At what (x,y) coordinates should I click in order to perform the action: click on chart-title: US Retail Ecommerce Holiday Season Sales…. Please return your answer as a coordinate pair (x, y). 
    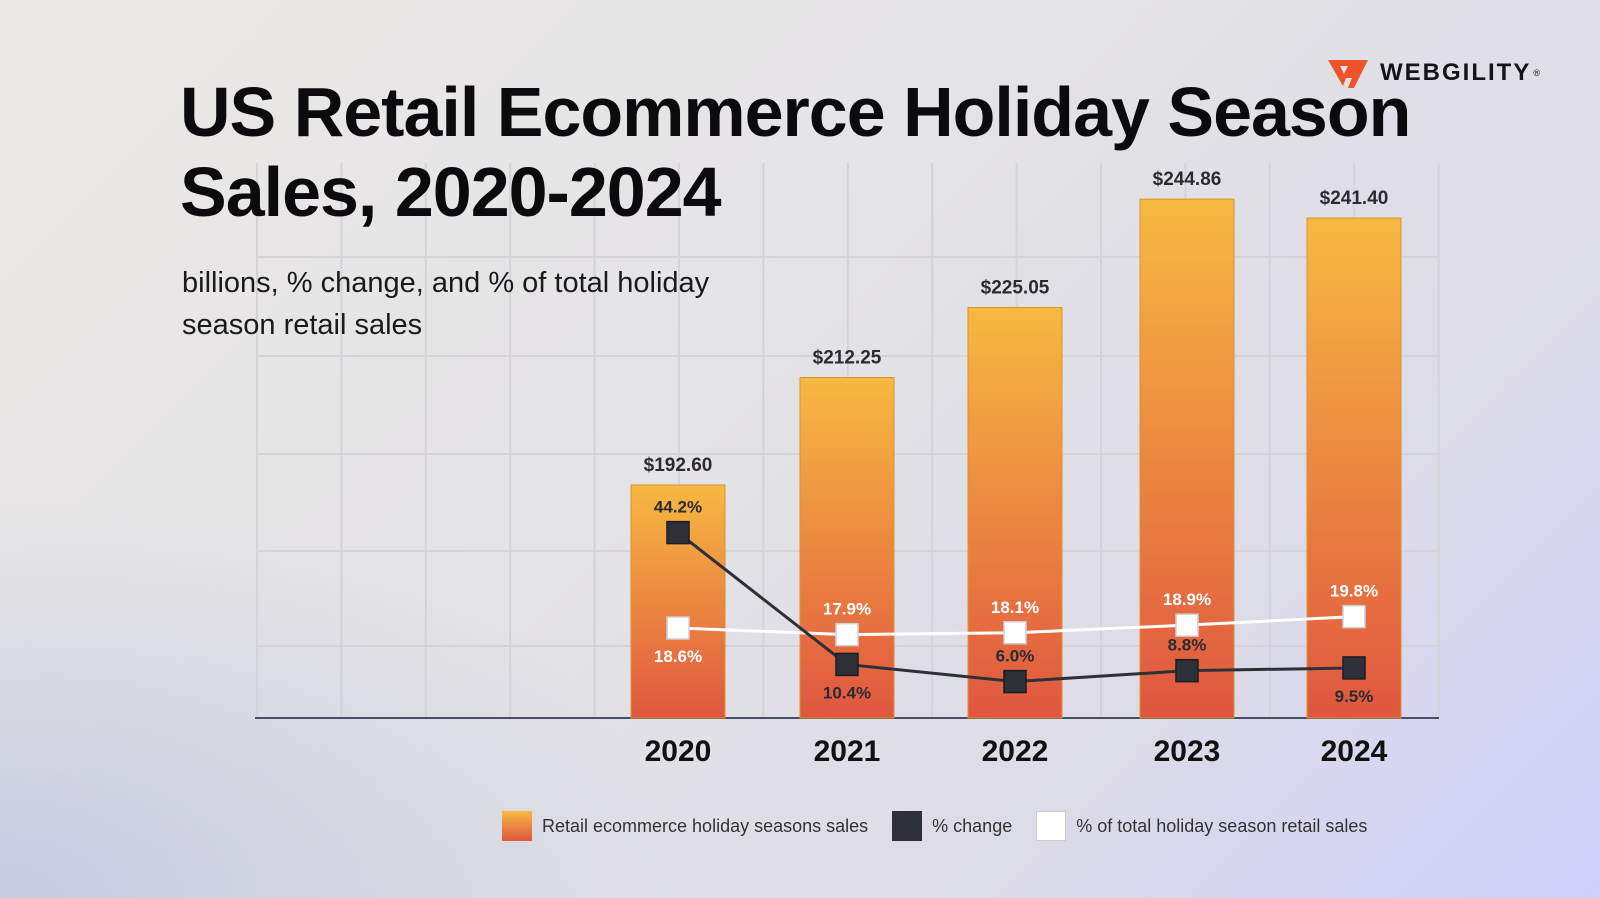
    Looking at the image, I should click on (795, 152).